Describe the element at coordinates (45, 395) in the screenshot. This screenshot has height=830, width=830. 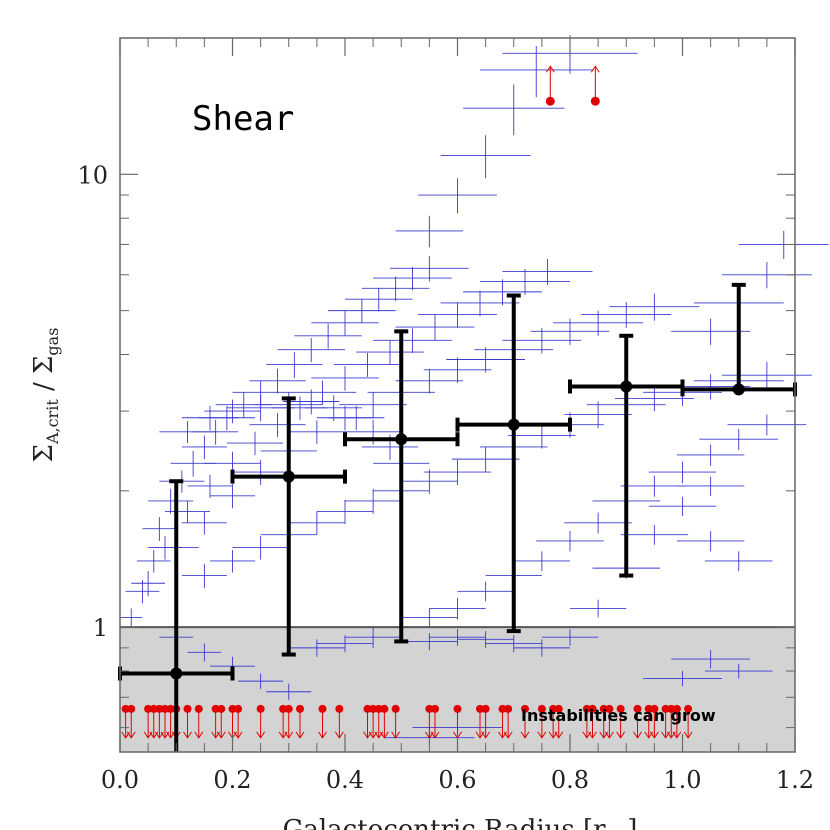
I see `y-axis-title: ΣA,crit / Σgas` at that location.